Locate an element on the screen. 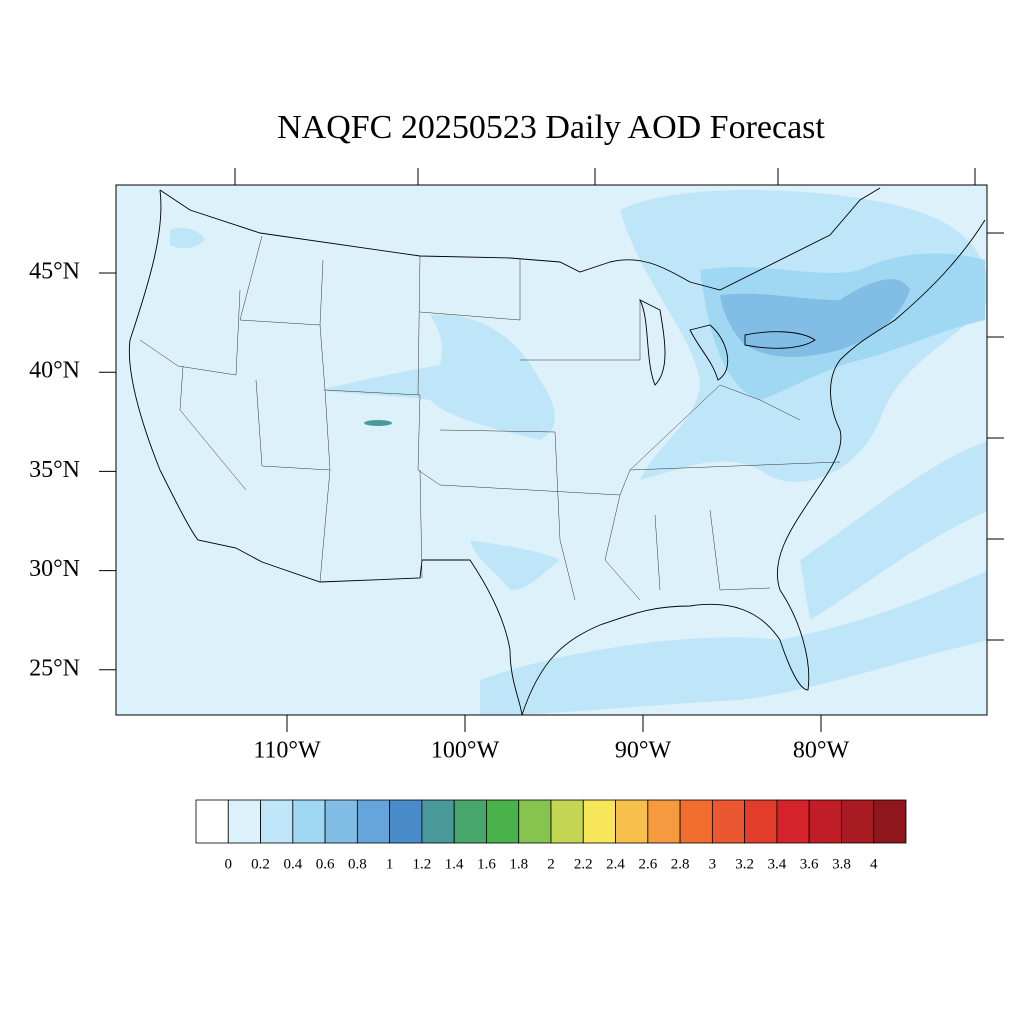 This screenshot has height=1024, width=1024. lat-label: 40°N is located at coordinates (54, 371).